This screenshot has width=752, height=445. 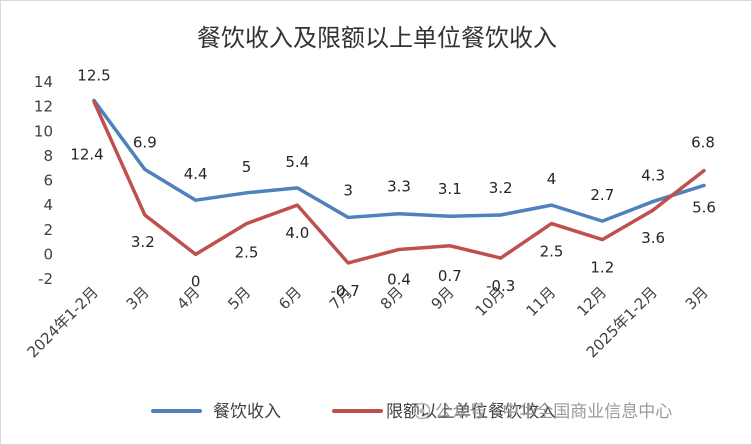 What do you see at coordinates (653, 238) in the screenshot?
I see `data-label-series-2: 3.6` at bounding box center [653, 238].